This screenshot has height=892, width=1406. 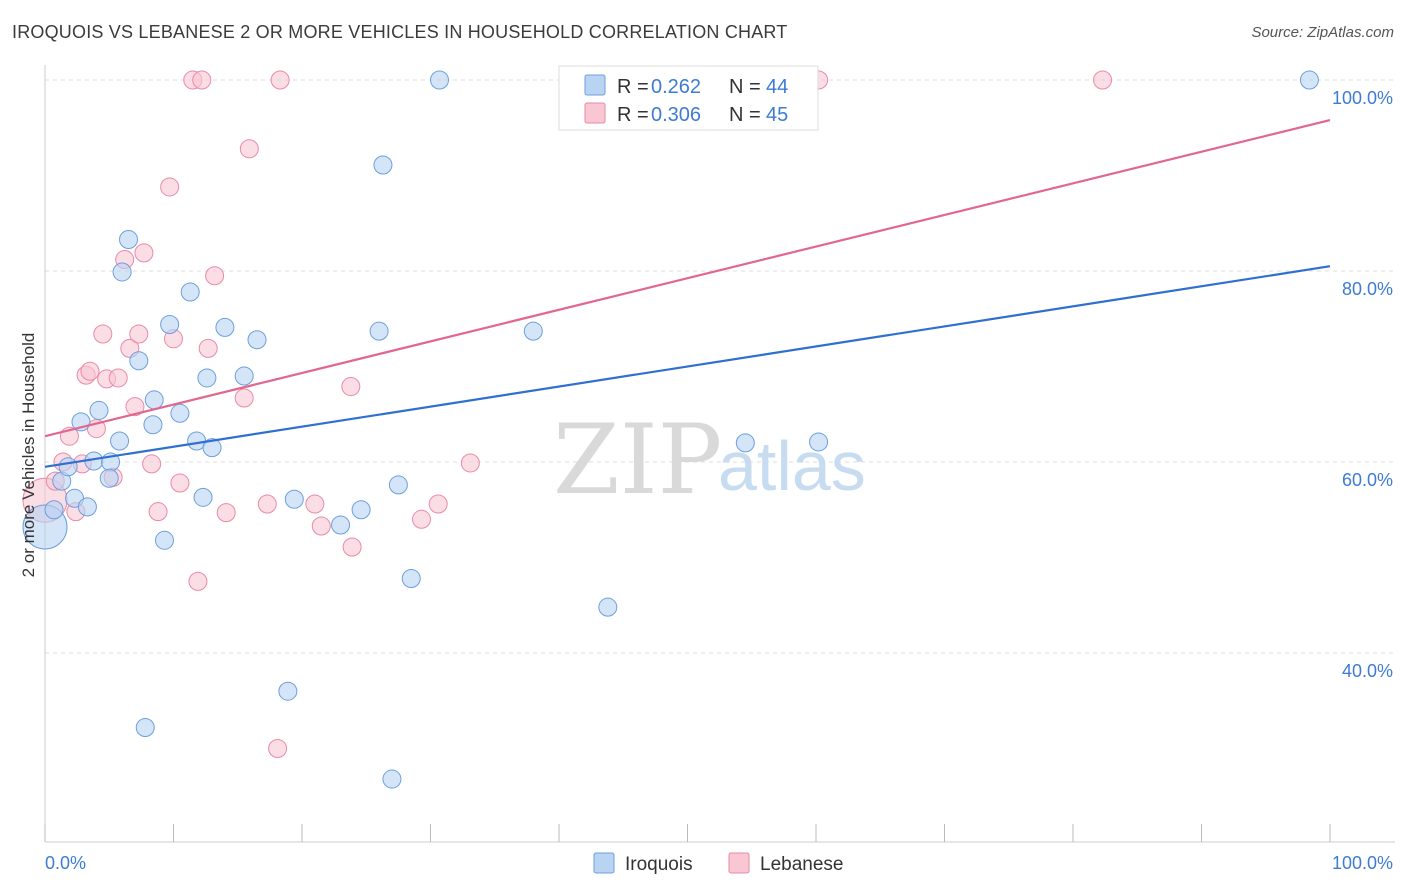 What do you see at coordinates (676, 115) in the screenshot?
I see `legend-r-value-2: 0.306` at bounding box center [676, 115].